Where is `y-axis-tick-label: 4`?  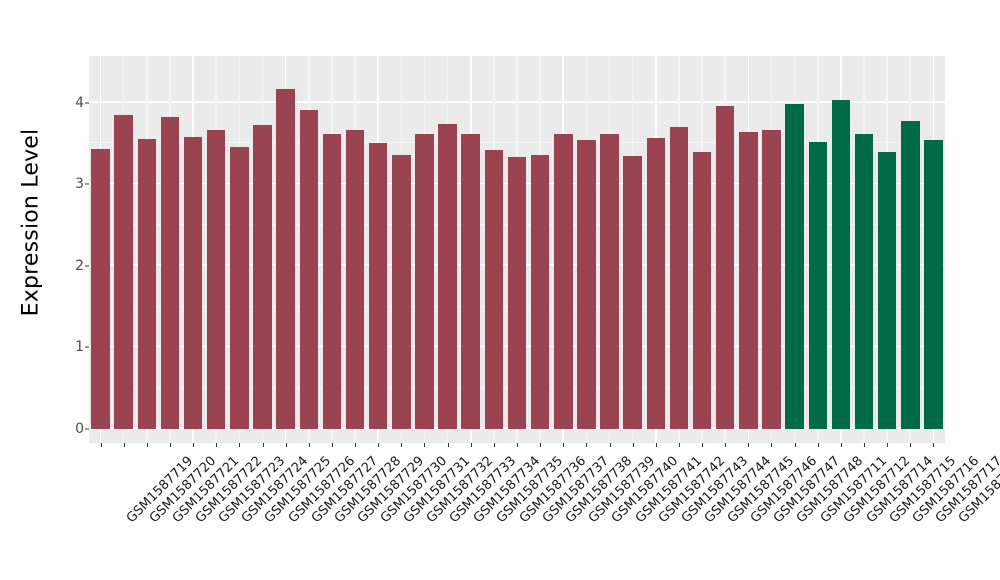
y-axis-tick-label: 4 is located at coordinates (79, 102).